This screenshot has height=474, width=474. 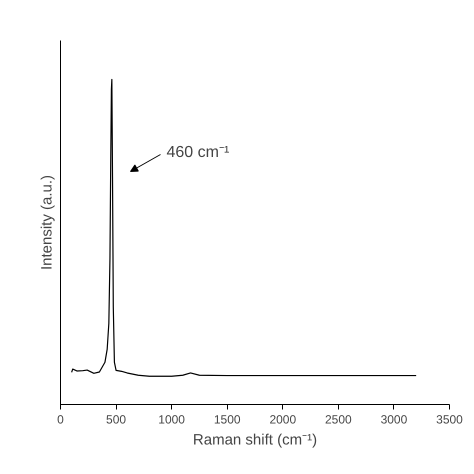 What do you see at coordinates (172, 419) in the screenshot?
I see `x-tick-label: 1000` at bounding box center [172, 419].